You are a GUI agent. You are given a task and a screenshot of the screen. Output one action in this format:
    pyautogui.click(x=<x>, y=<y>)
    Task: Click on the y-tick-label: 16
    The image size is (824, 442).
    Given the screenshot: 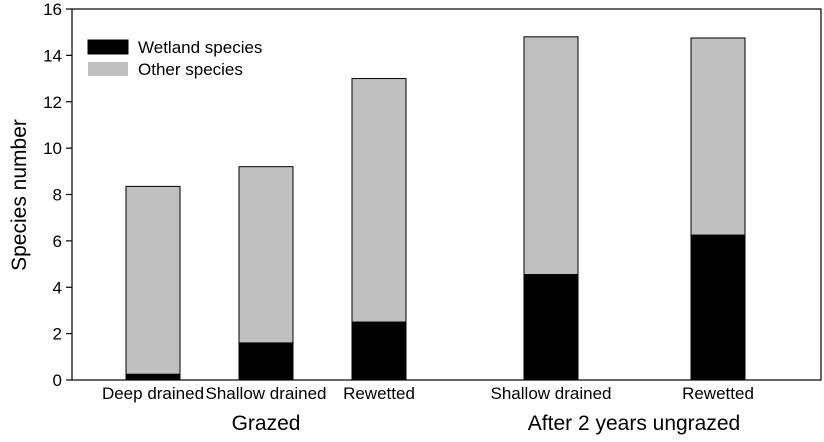 What is the action you would take?
    pyautogui.click(x=52, y=9)
    